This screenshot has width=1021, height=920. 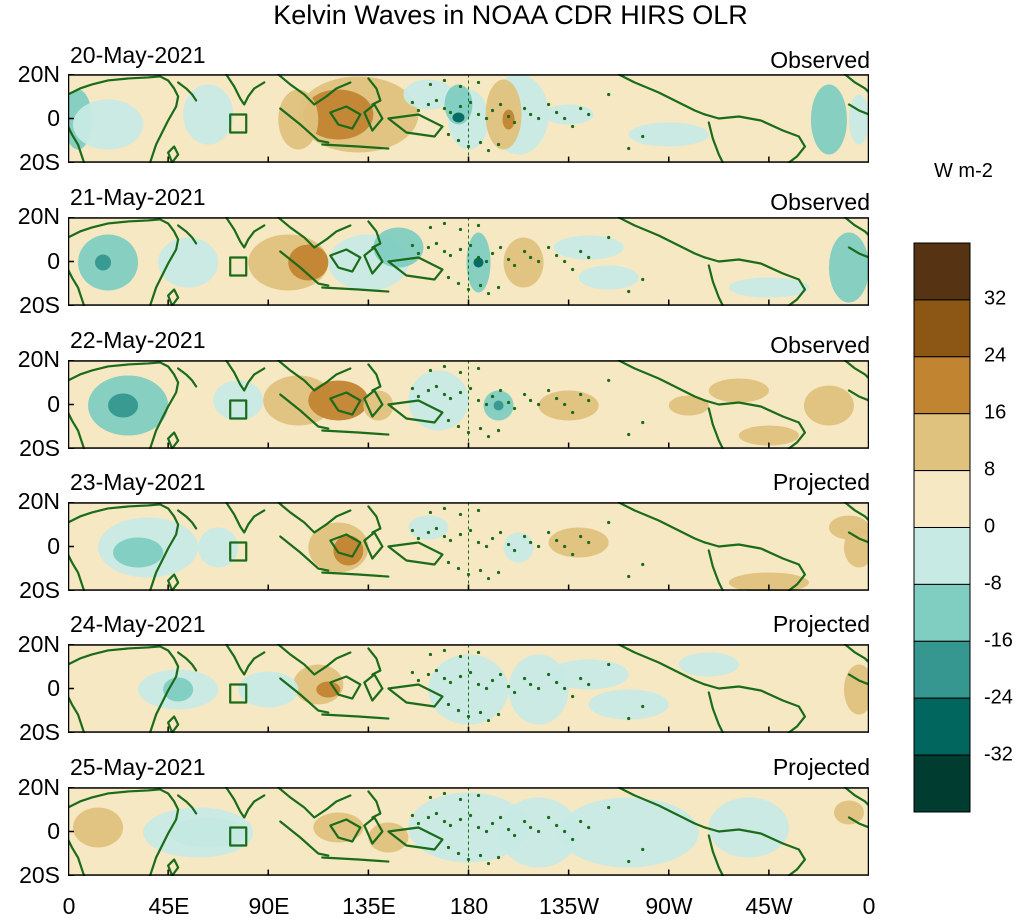 I want to click on panel-6-lat-0: 0, so click(x=53, y=831).